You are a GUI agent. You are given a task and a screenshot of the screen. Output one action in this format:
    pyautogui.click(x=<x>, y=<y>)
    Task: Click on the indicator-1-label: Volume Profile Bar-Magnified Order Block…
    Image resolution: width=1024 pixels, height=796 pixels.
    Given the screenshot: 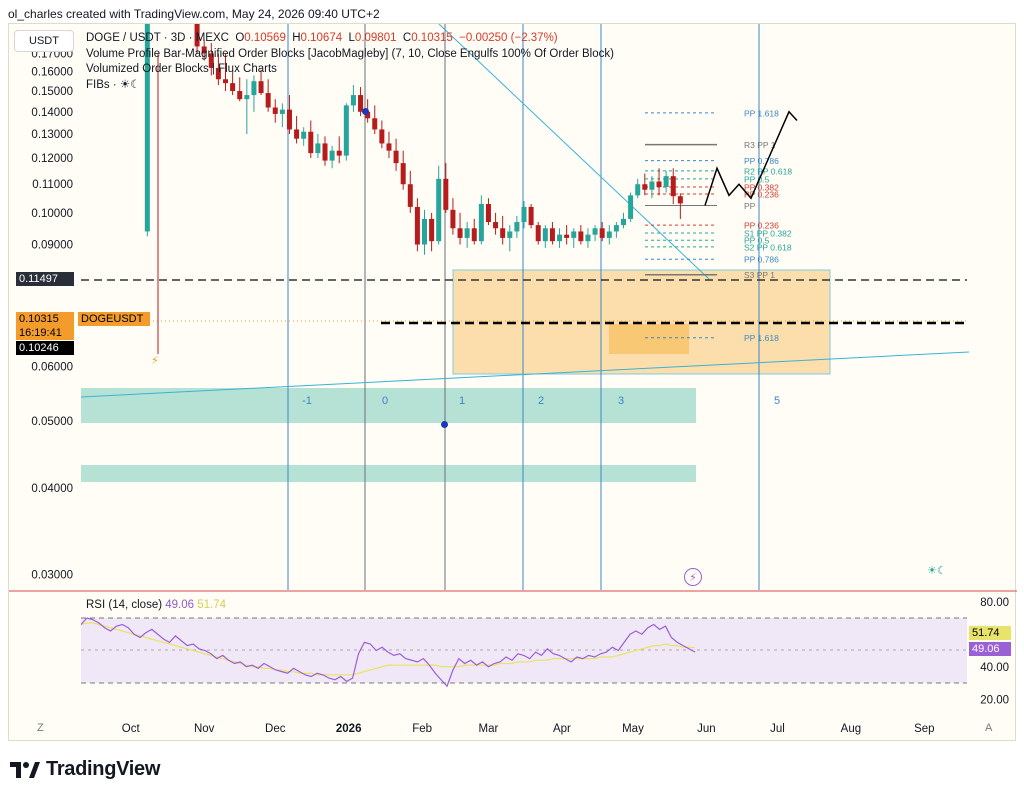 What is the action you would take?
    pyautogui.click(x=350, y=53)
    